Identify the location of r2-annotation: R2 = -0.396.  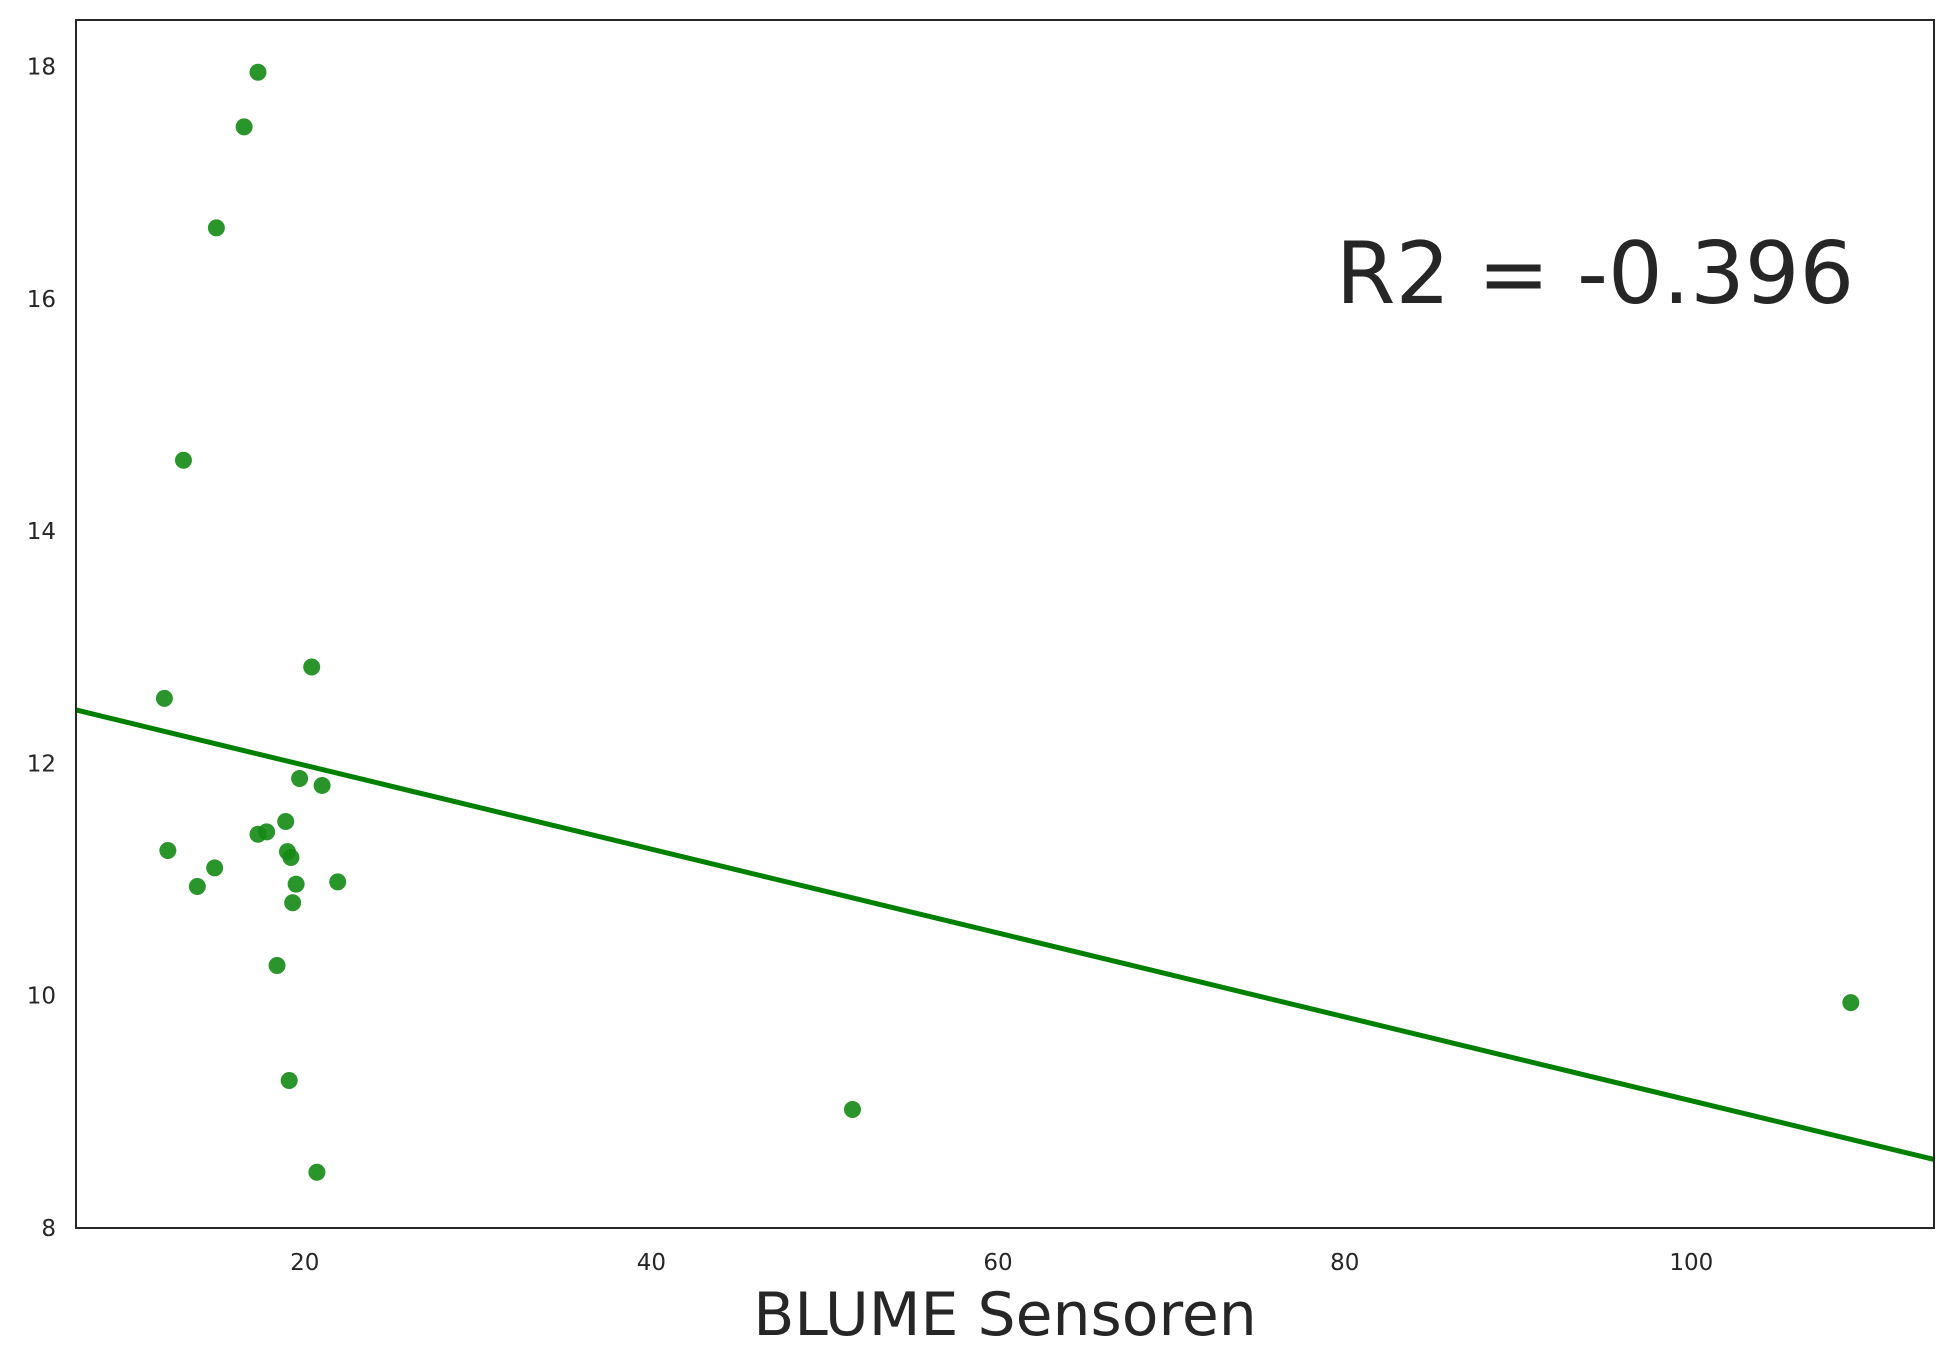
(1595, 274).